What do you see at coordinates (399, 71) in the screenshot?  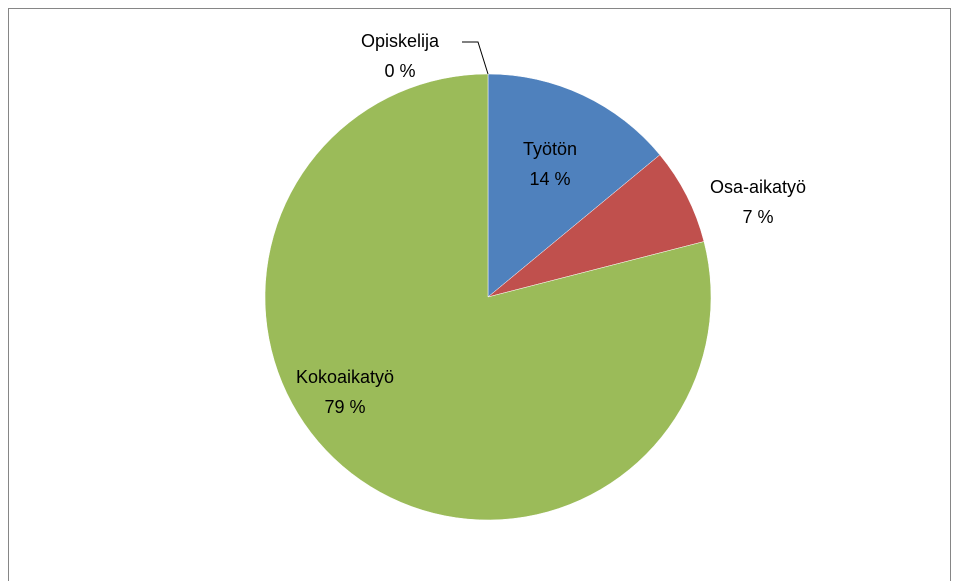 I see `slice-value-label: 0 %` at bounding box center [399, 71].